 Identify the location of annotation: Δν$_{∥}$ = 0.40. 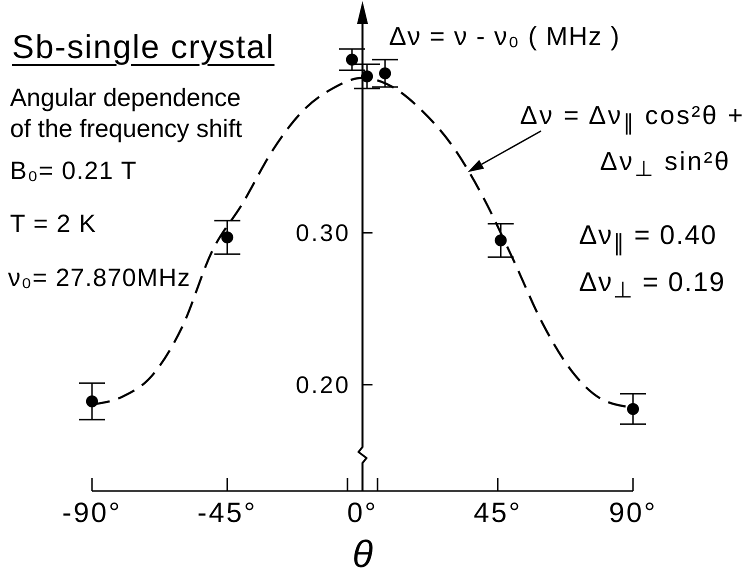
(648, 238).